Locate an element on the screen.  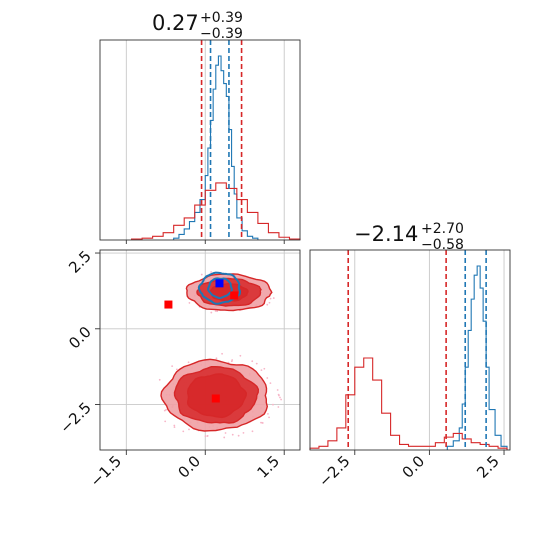
bottom-right-title: −2.14 +2.70 −0.58 is located at coordinates (409, 237).